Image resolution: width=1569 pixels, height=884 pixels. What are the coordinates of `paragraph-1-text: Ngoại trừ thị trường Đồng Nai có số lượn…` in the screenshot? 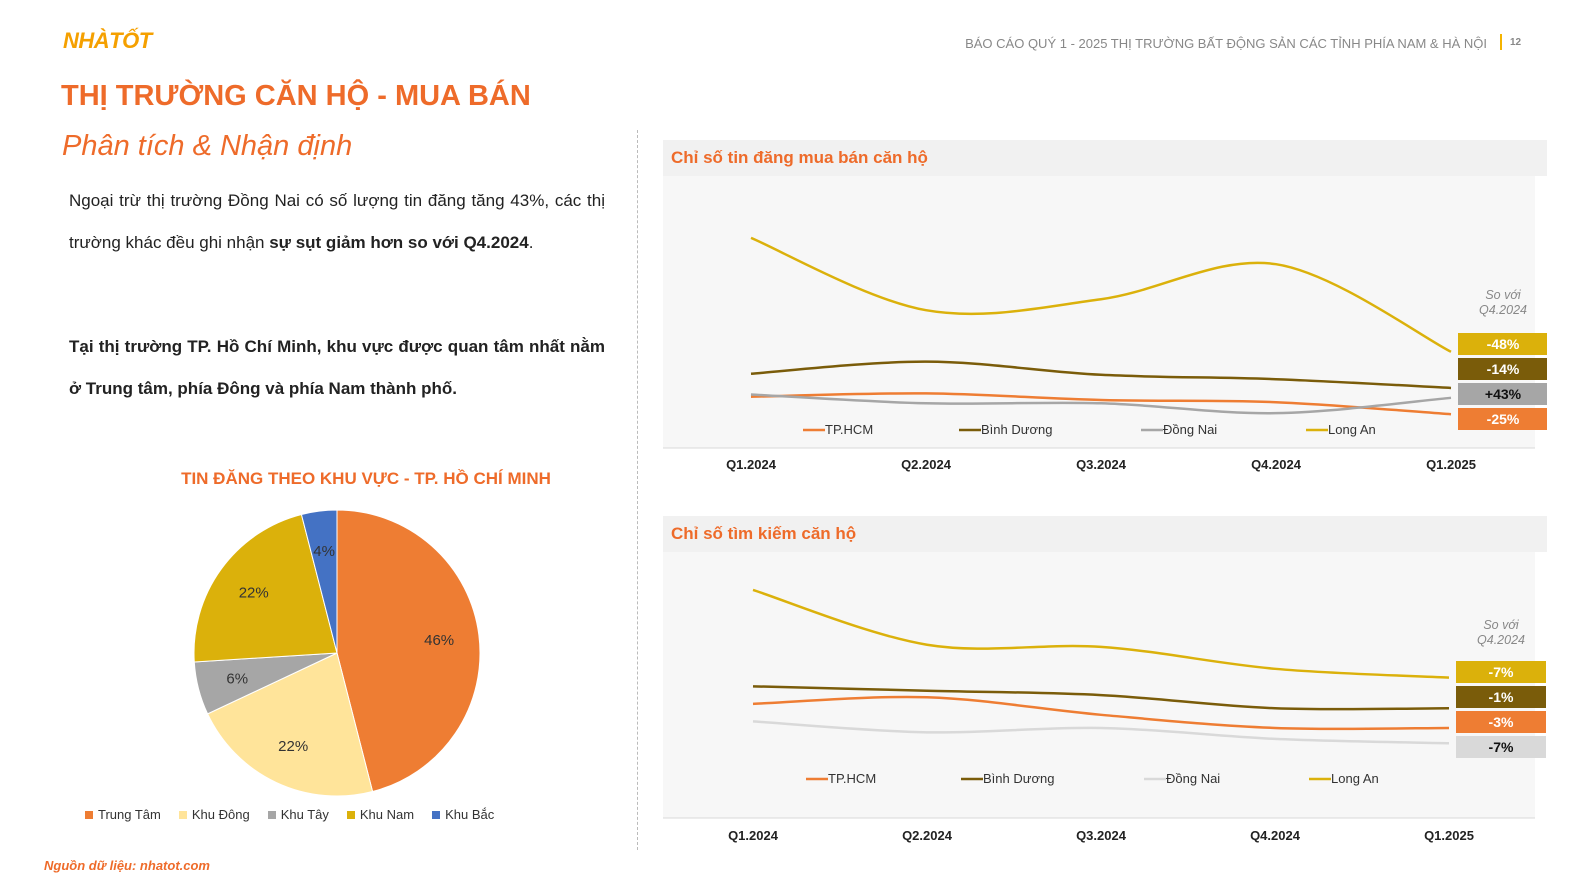 It's located at (337, 221).